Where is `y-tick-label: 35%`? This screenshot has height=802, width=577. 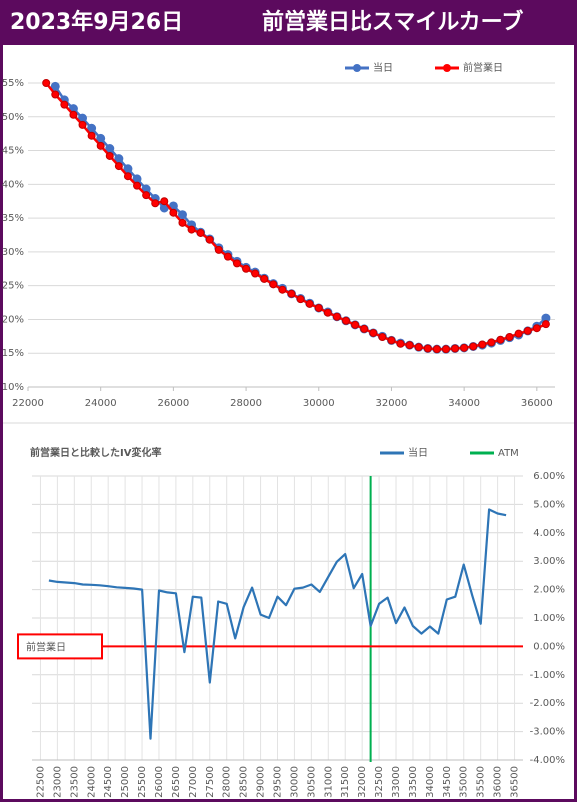
y-tick-label: 35% is located at coordinates (13, 218).